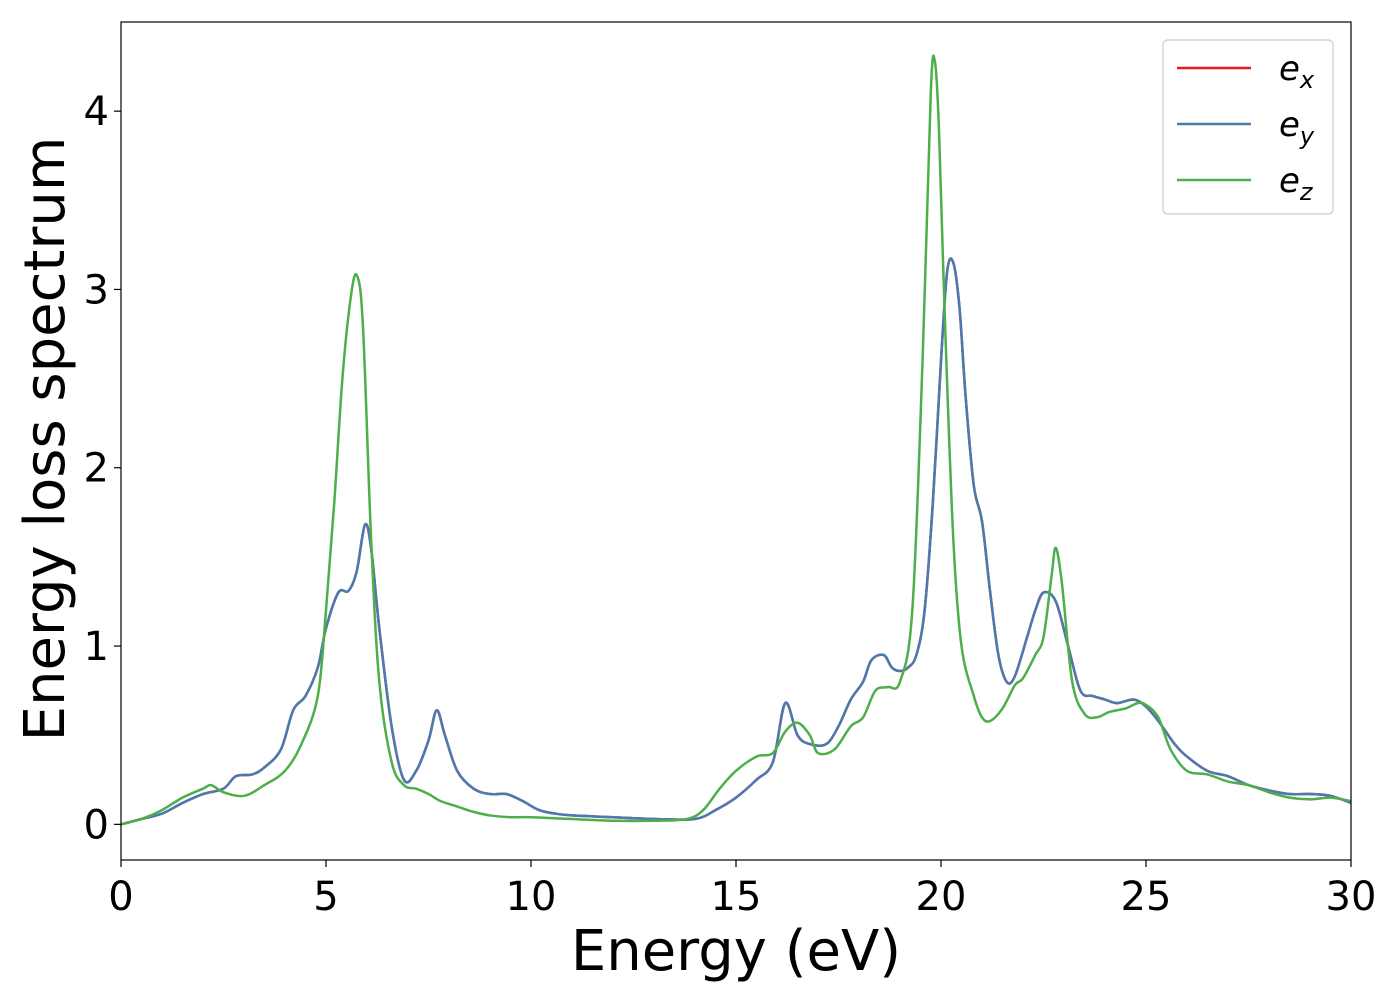  I want to click on y-tick-label: 3, so click(96, 290).